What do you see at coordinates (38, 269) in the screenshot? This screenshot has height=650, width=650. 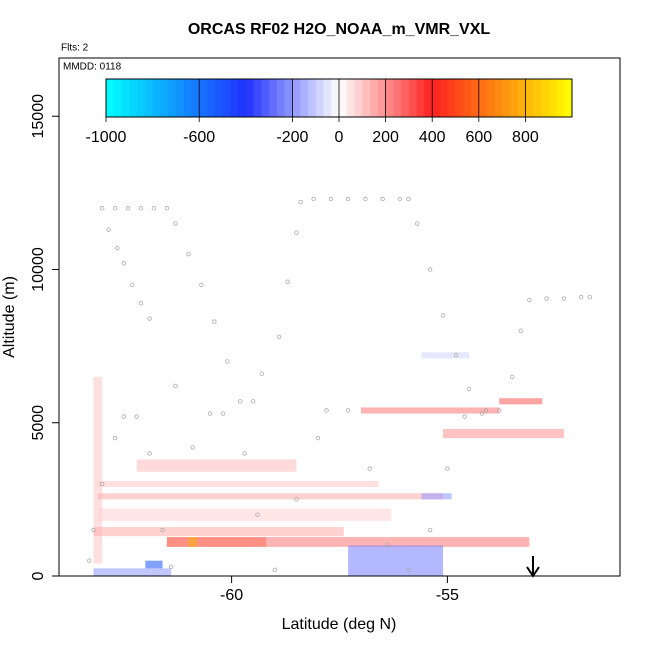 I see `y-tick-label: 10000` at bounding box center [38, 269].